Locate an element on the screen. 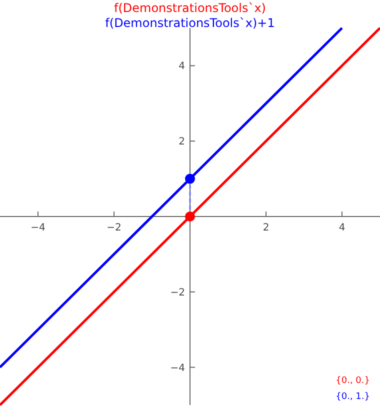 The image size is (380, 410). x-tick-label: −4 is located at coordinates (38, 228).